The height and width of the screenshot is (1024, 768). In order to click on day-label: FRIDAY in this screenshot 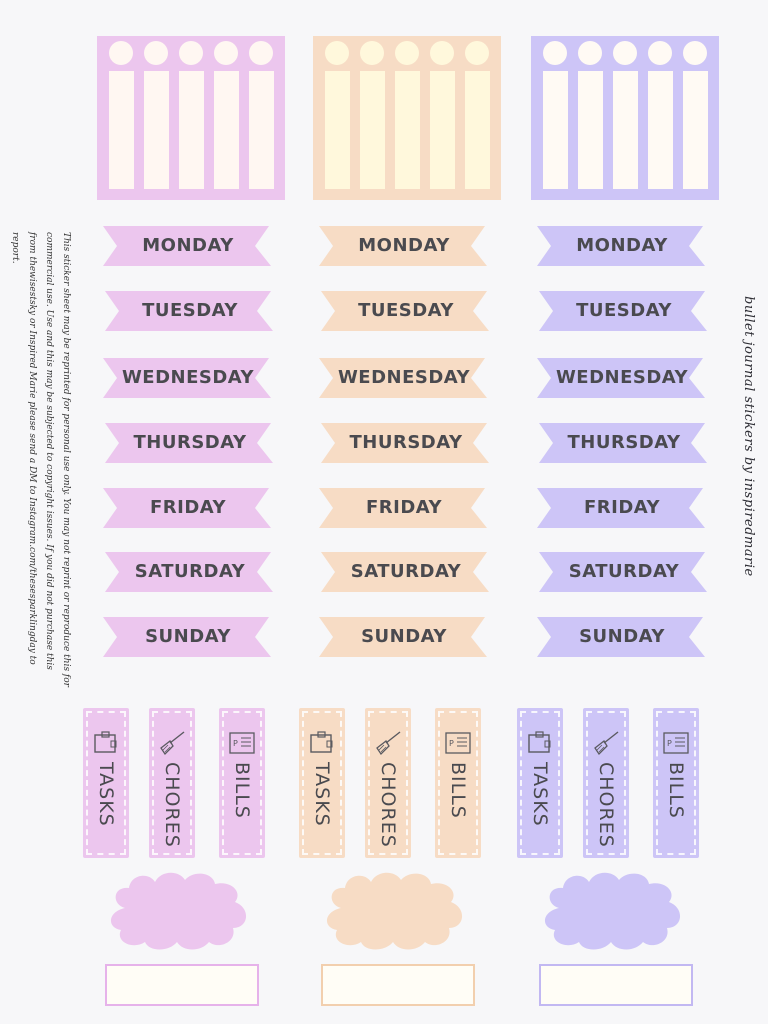, I will do `click(404, 507)`.